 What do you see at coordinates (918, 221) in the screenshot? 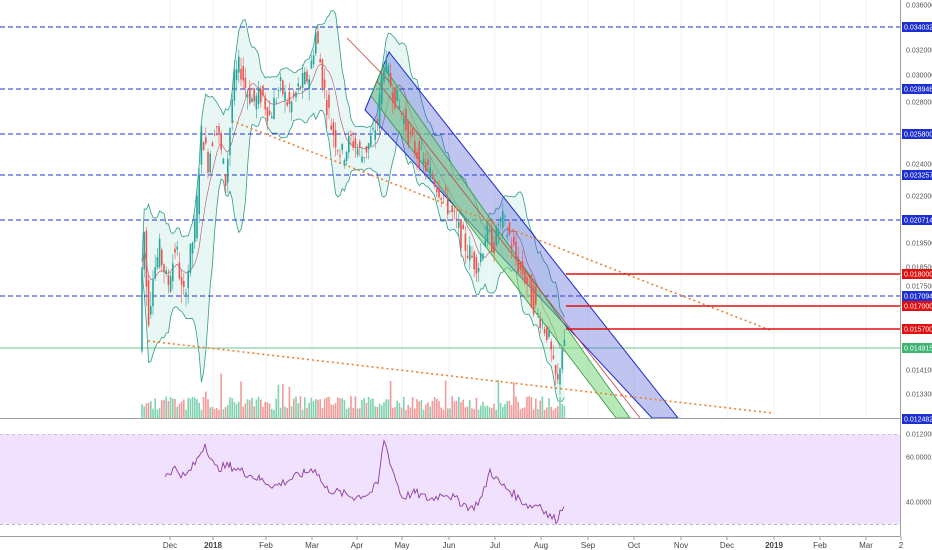
I see `price-tag-label: 0.020714` at bounding box center [918, 221].